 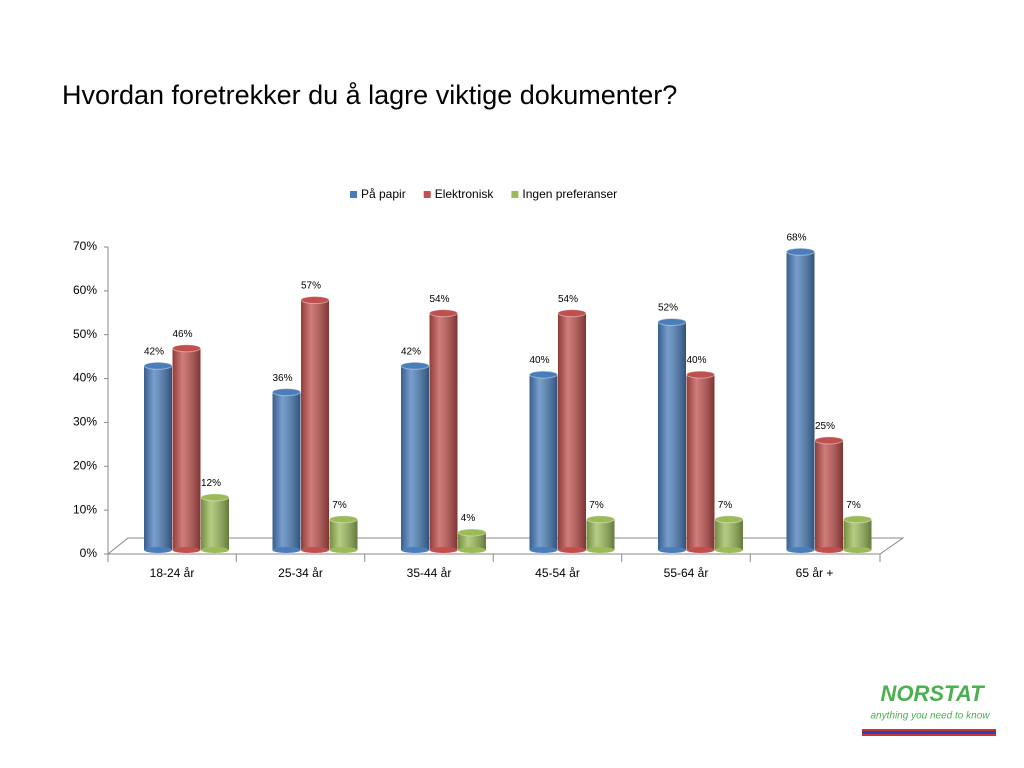 What do you see at coordinates (311, 286) in the screenshot?
I see `value-label: 57%` at bounding box center [311, 286].